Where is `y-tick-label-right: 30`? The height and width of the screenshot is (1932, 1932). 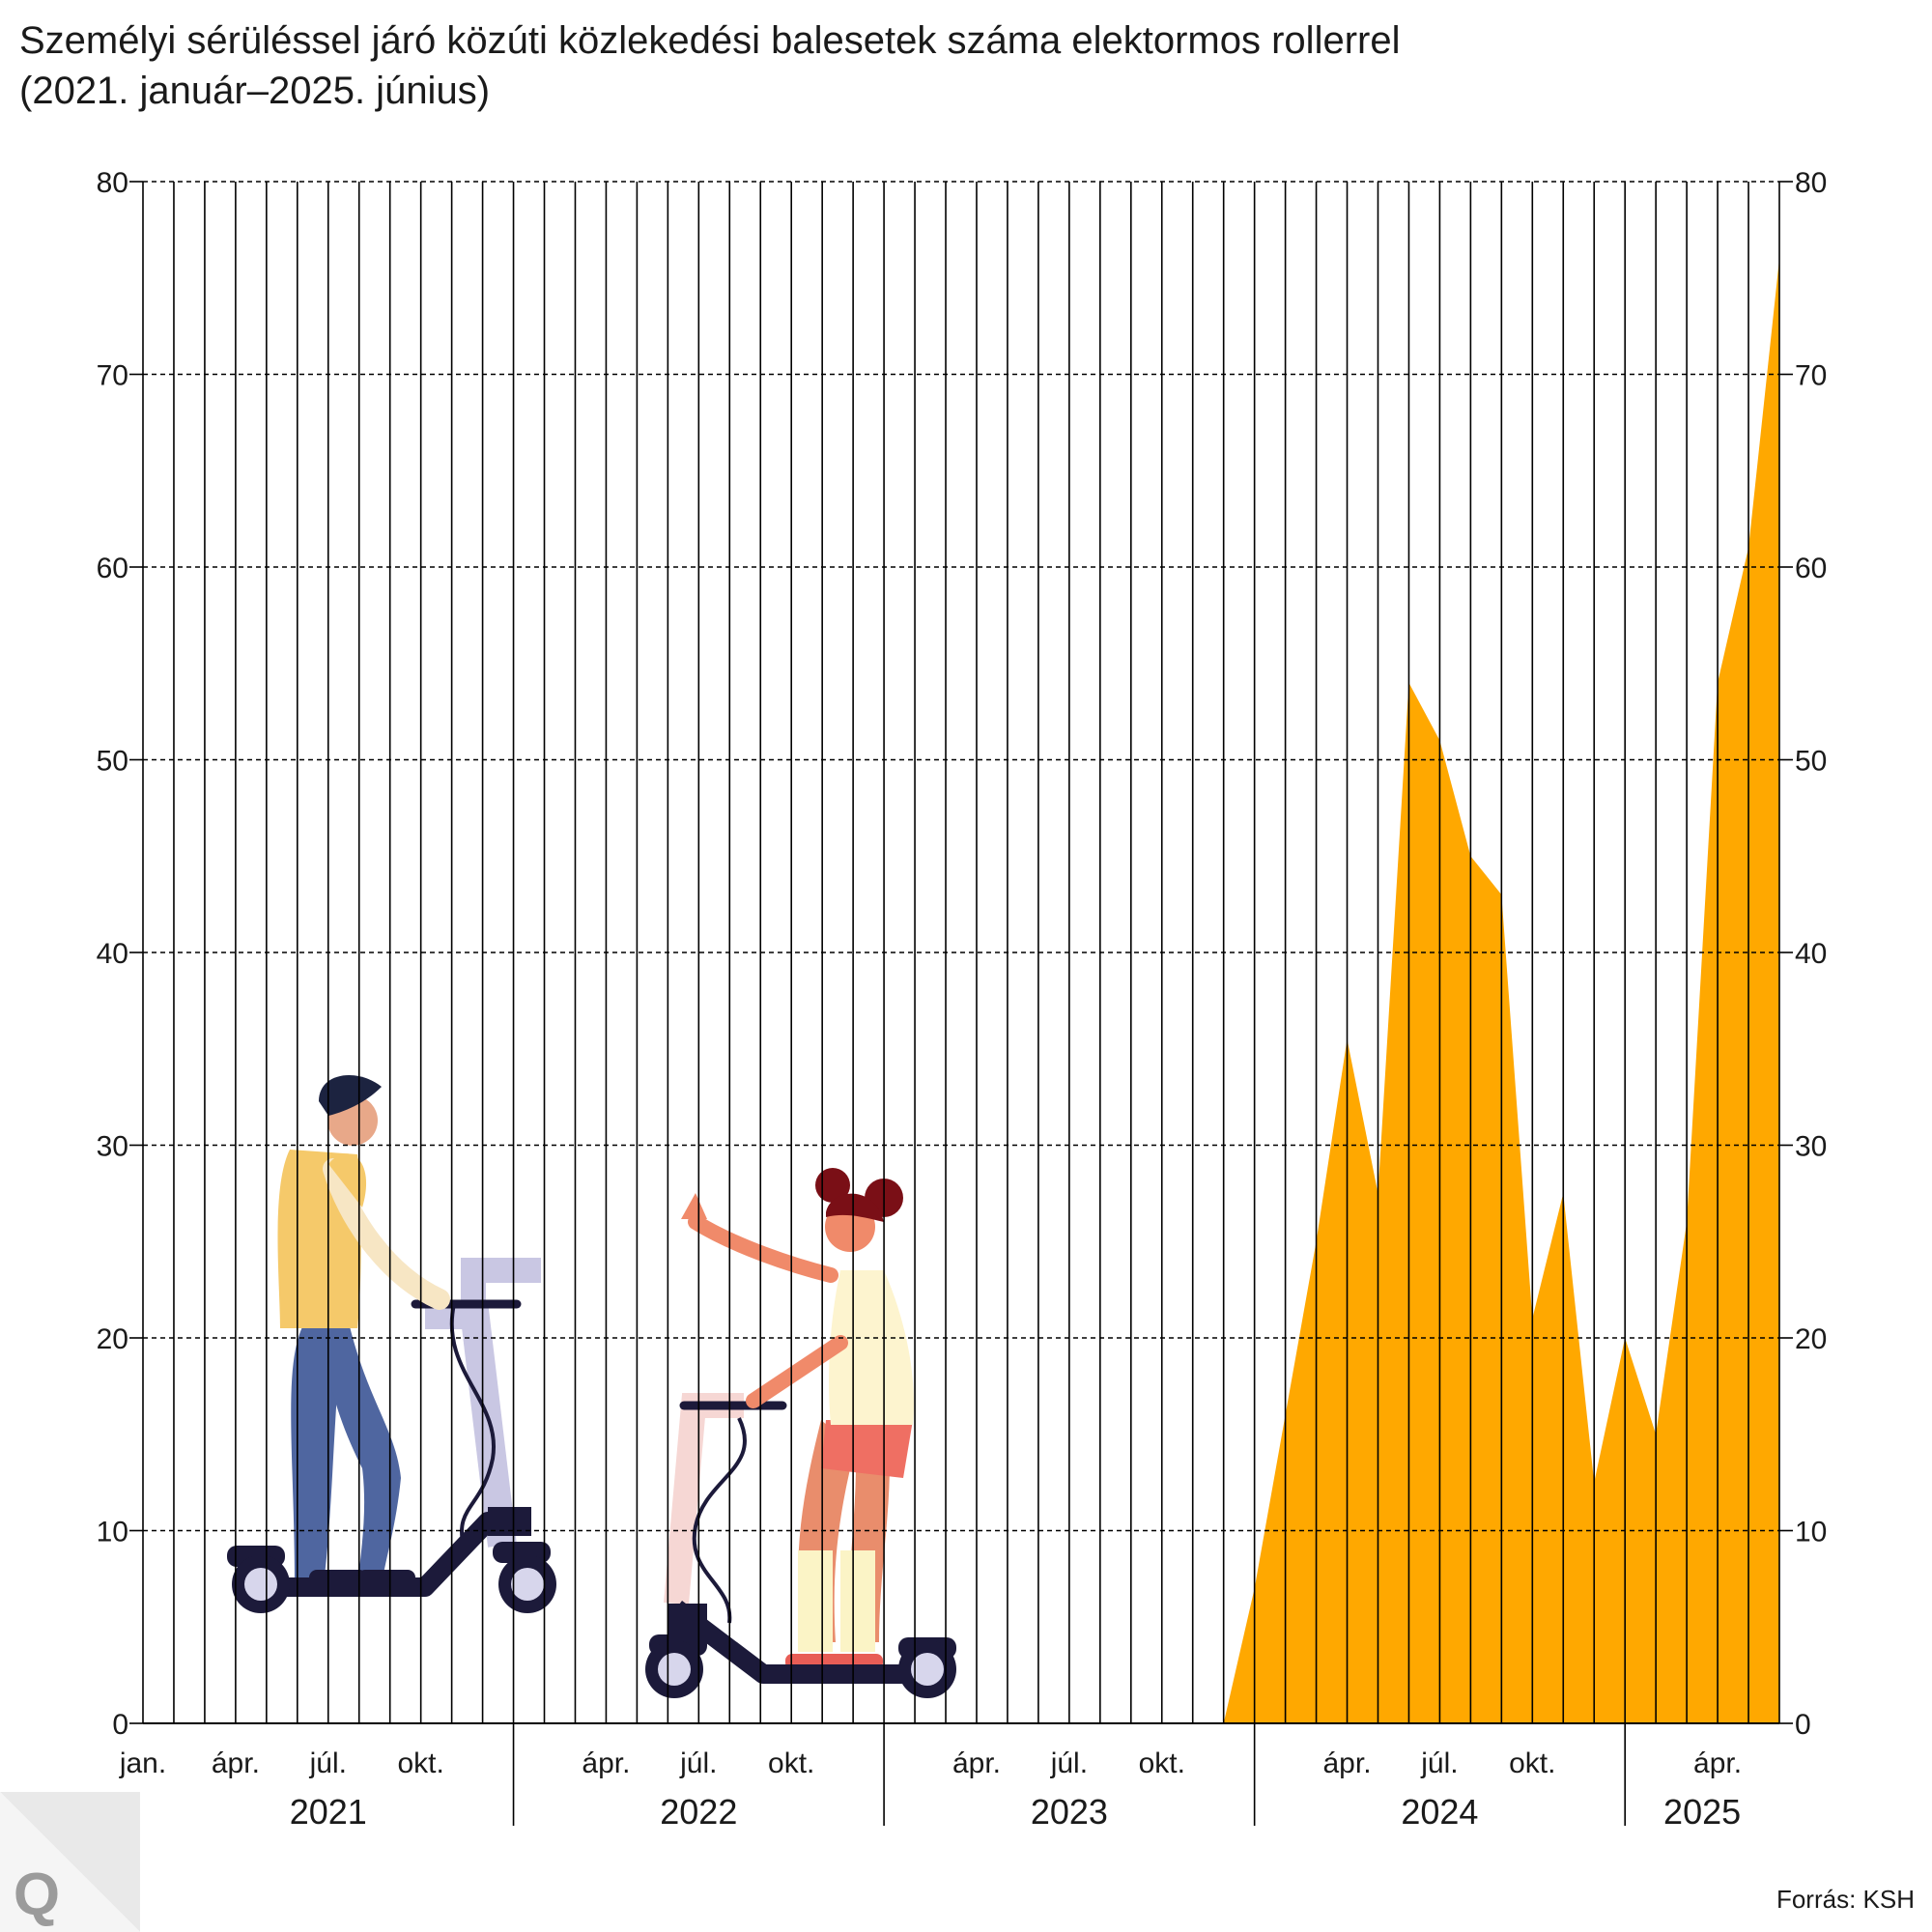 y-tick-label-right: 30 is located at coordinates (1811, 1147).